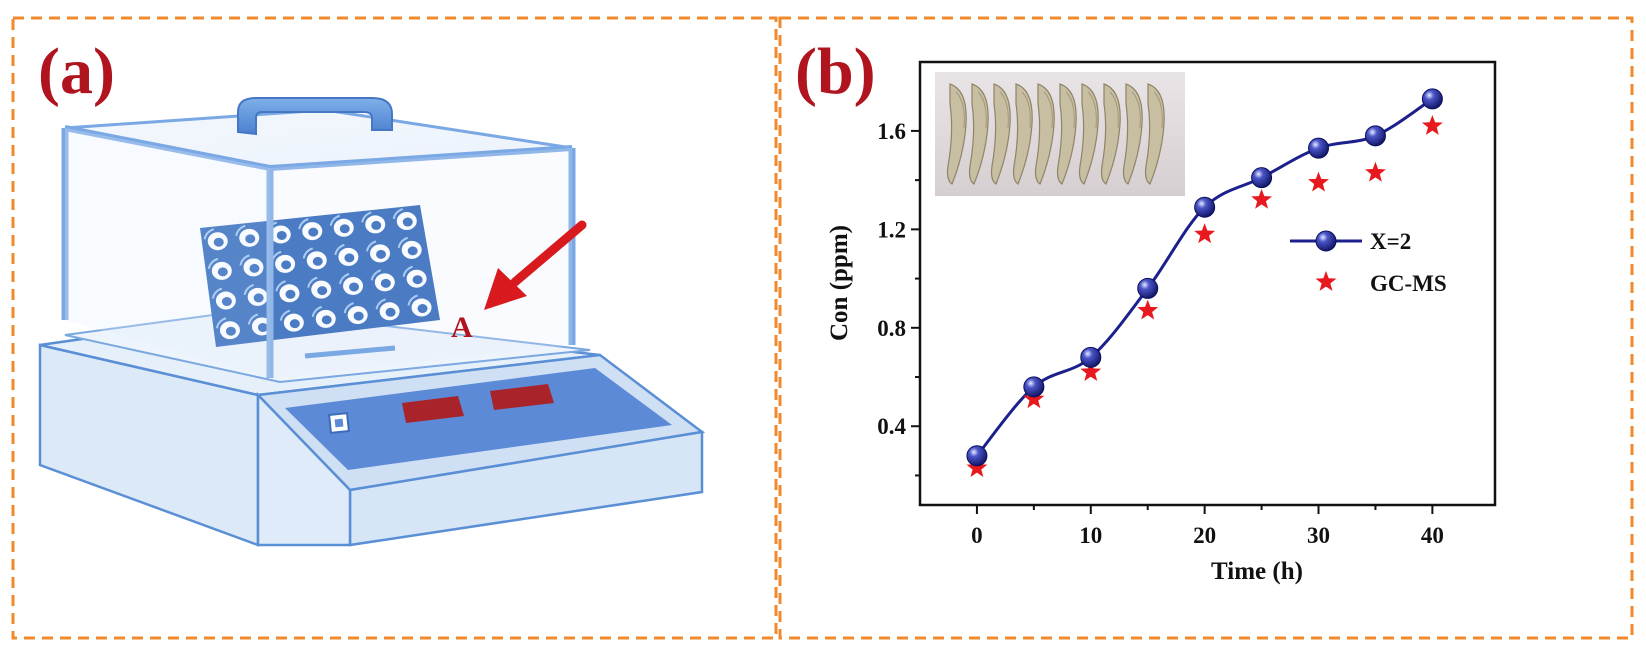  What do you see at coordinates (478, 419) in the screenshot?
I see `device-display` at bounding box center [478, 419].